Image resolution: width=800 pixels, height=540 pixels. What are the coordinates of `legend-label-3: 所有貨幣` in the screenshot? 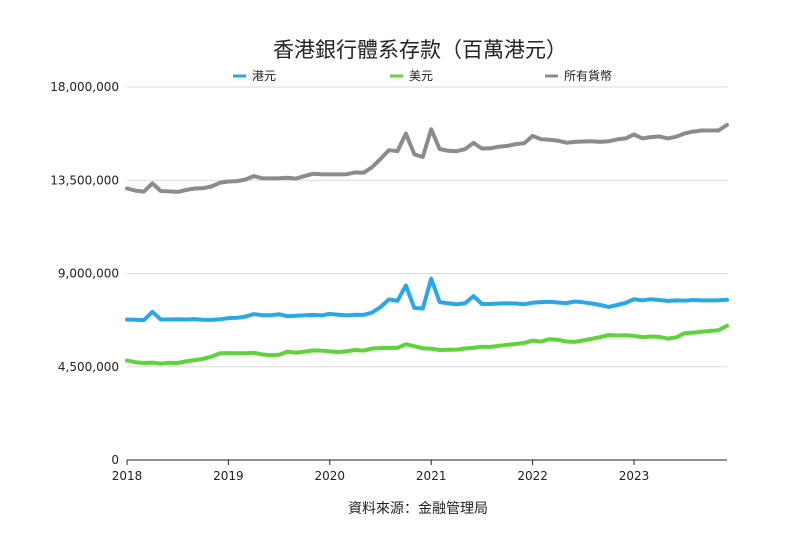 It's located at (588, 75).